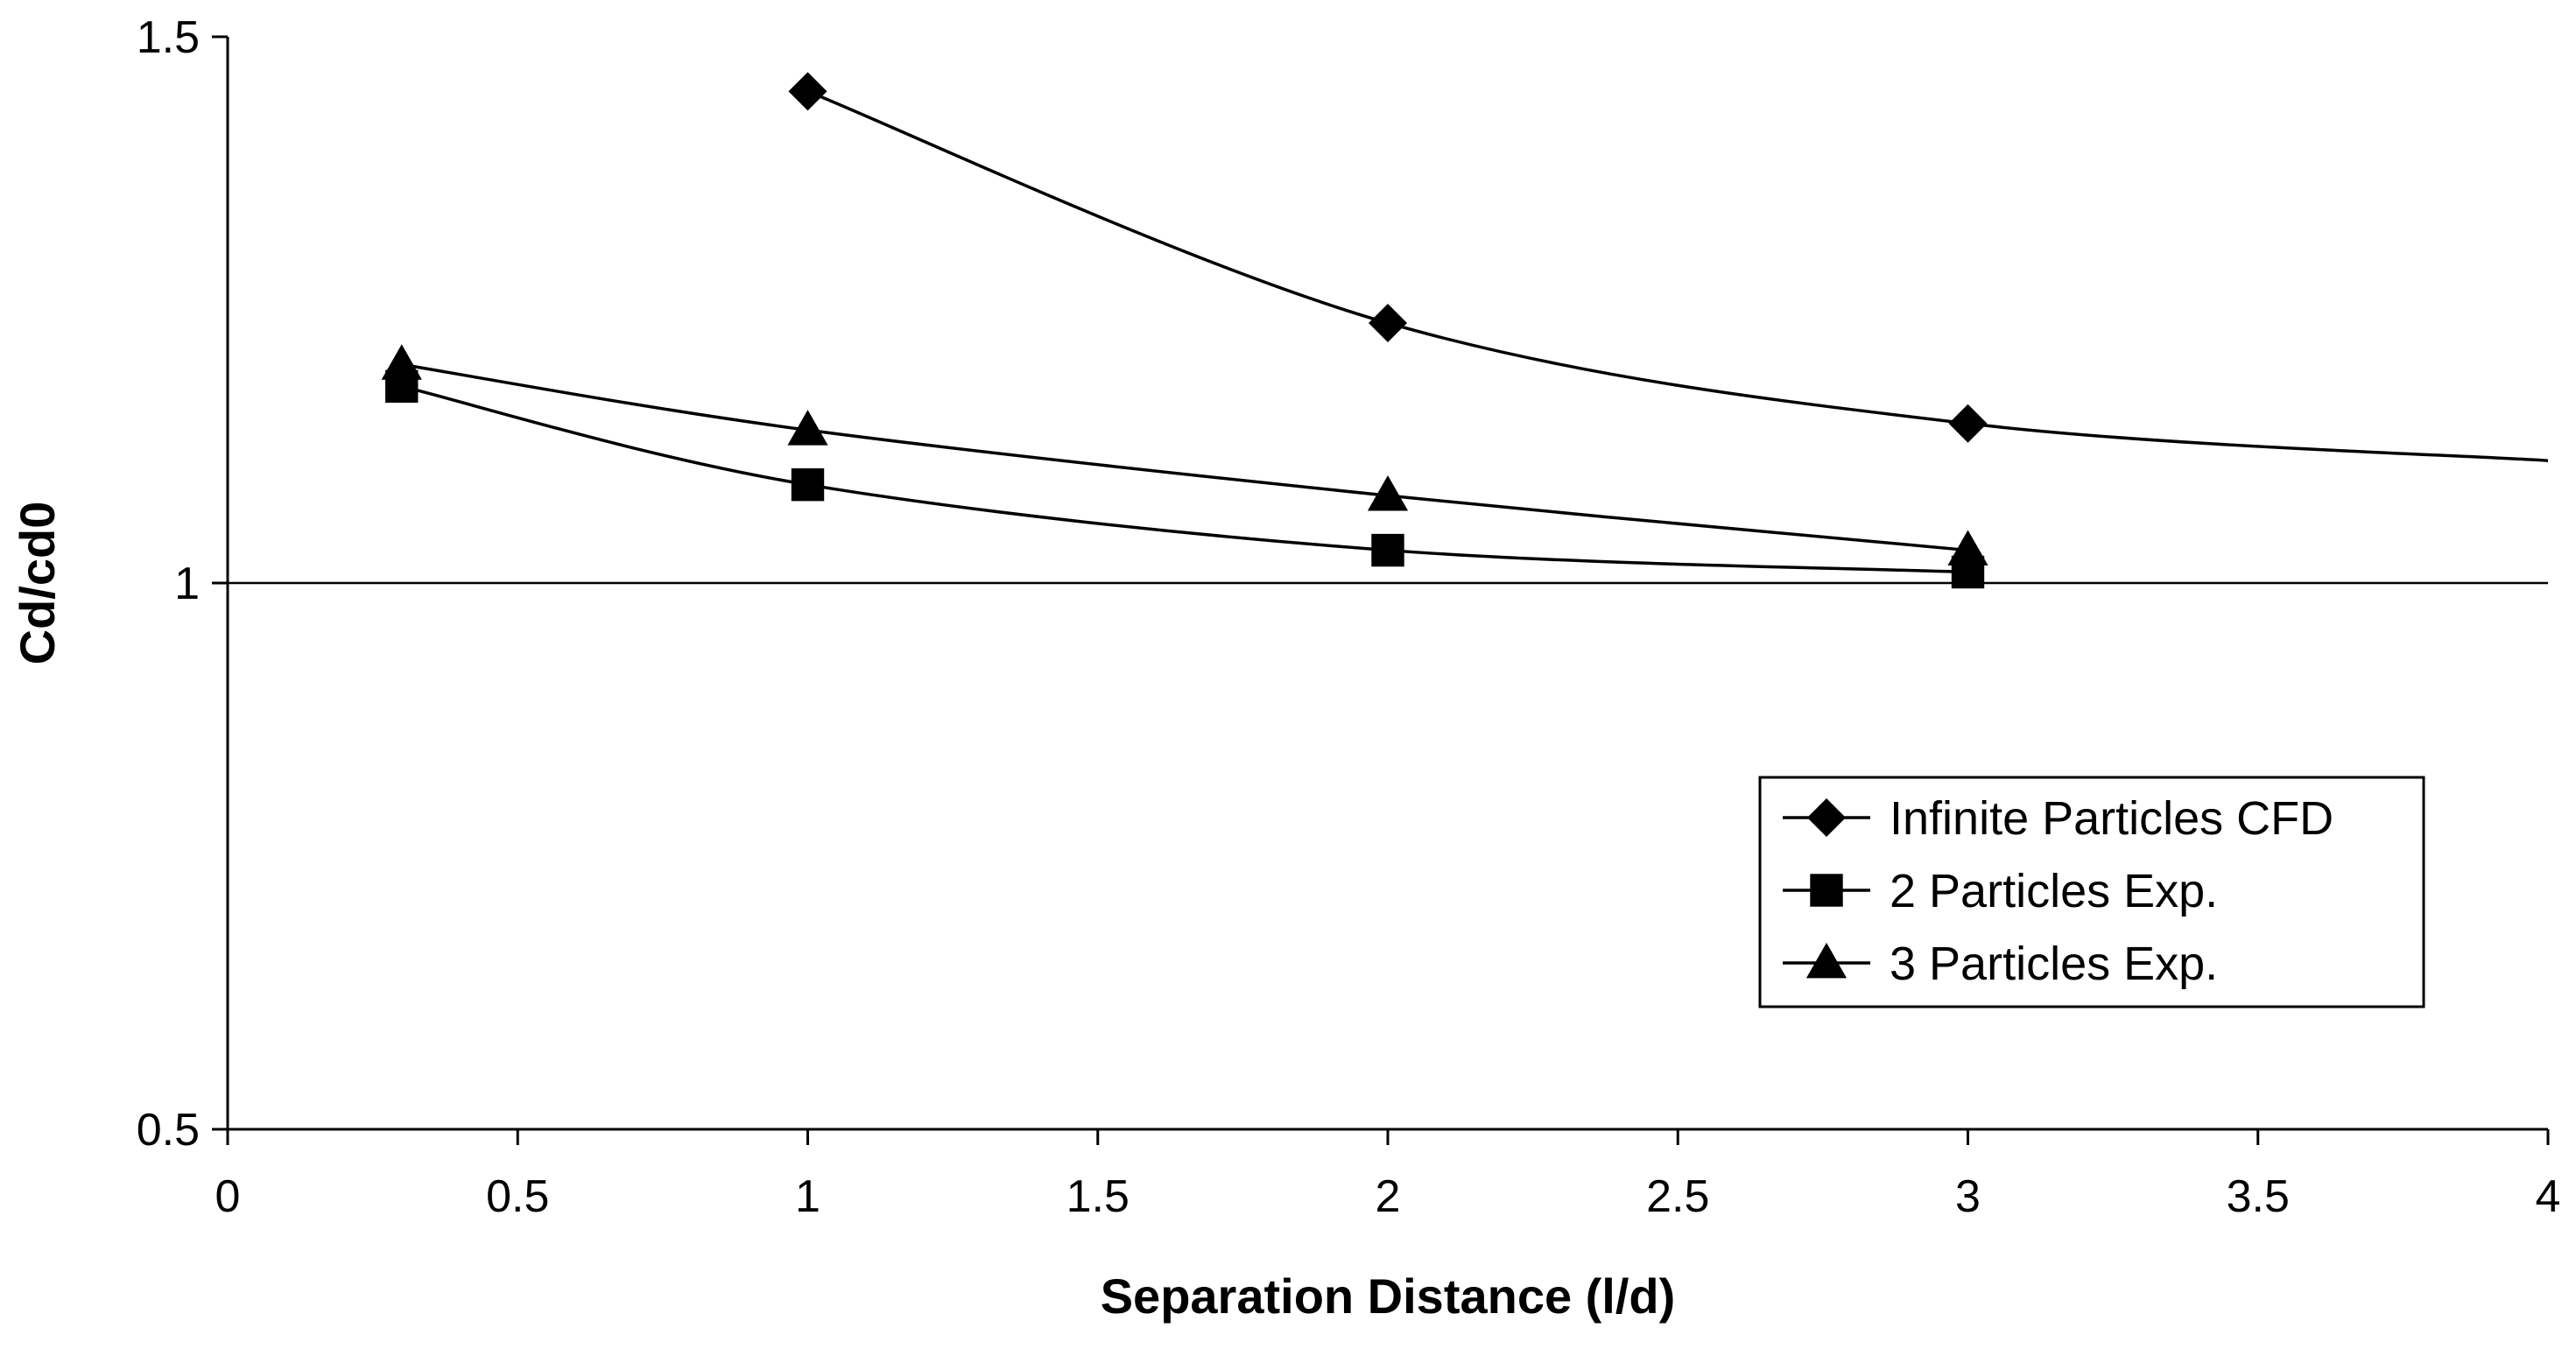 The height and width of the screenshot is (1349, 2576). What do you see at coordinates (2054, 964) in the screenshot?
I see `legend-label-3-particles-exp: 3 Particles Exp.` at bounding box center [2054, 964].